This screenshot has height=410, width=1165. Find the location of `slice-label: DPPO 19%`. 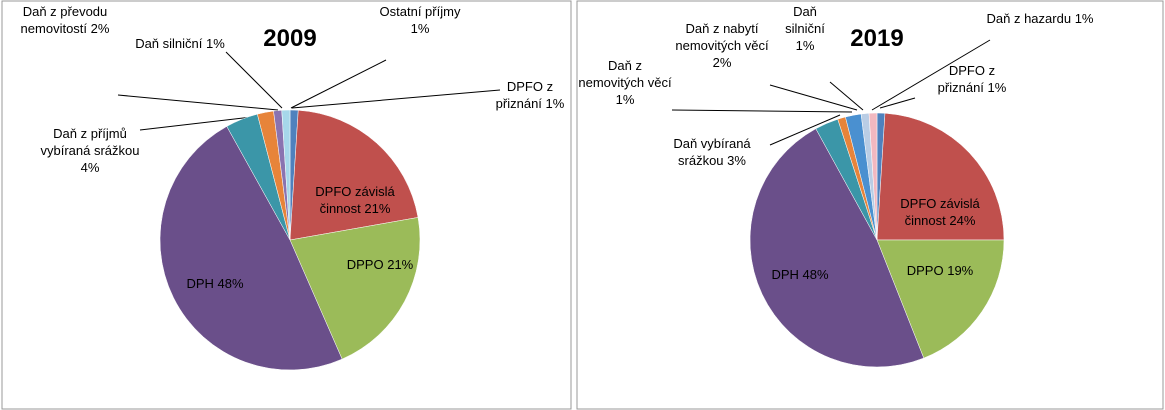

slice-label: DPPO 19% is located at coordinates (940, 270).